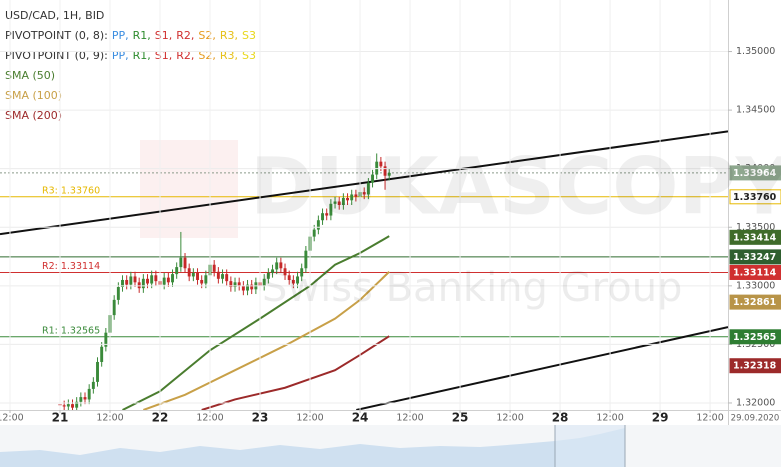 The height and width of the screenshot is (467, 781). I want to click on price-label: 1.33114, so click(755, 272).